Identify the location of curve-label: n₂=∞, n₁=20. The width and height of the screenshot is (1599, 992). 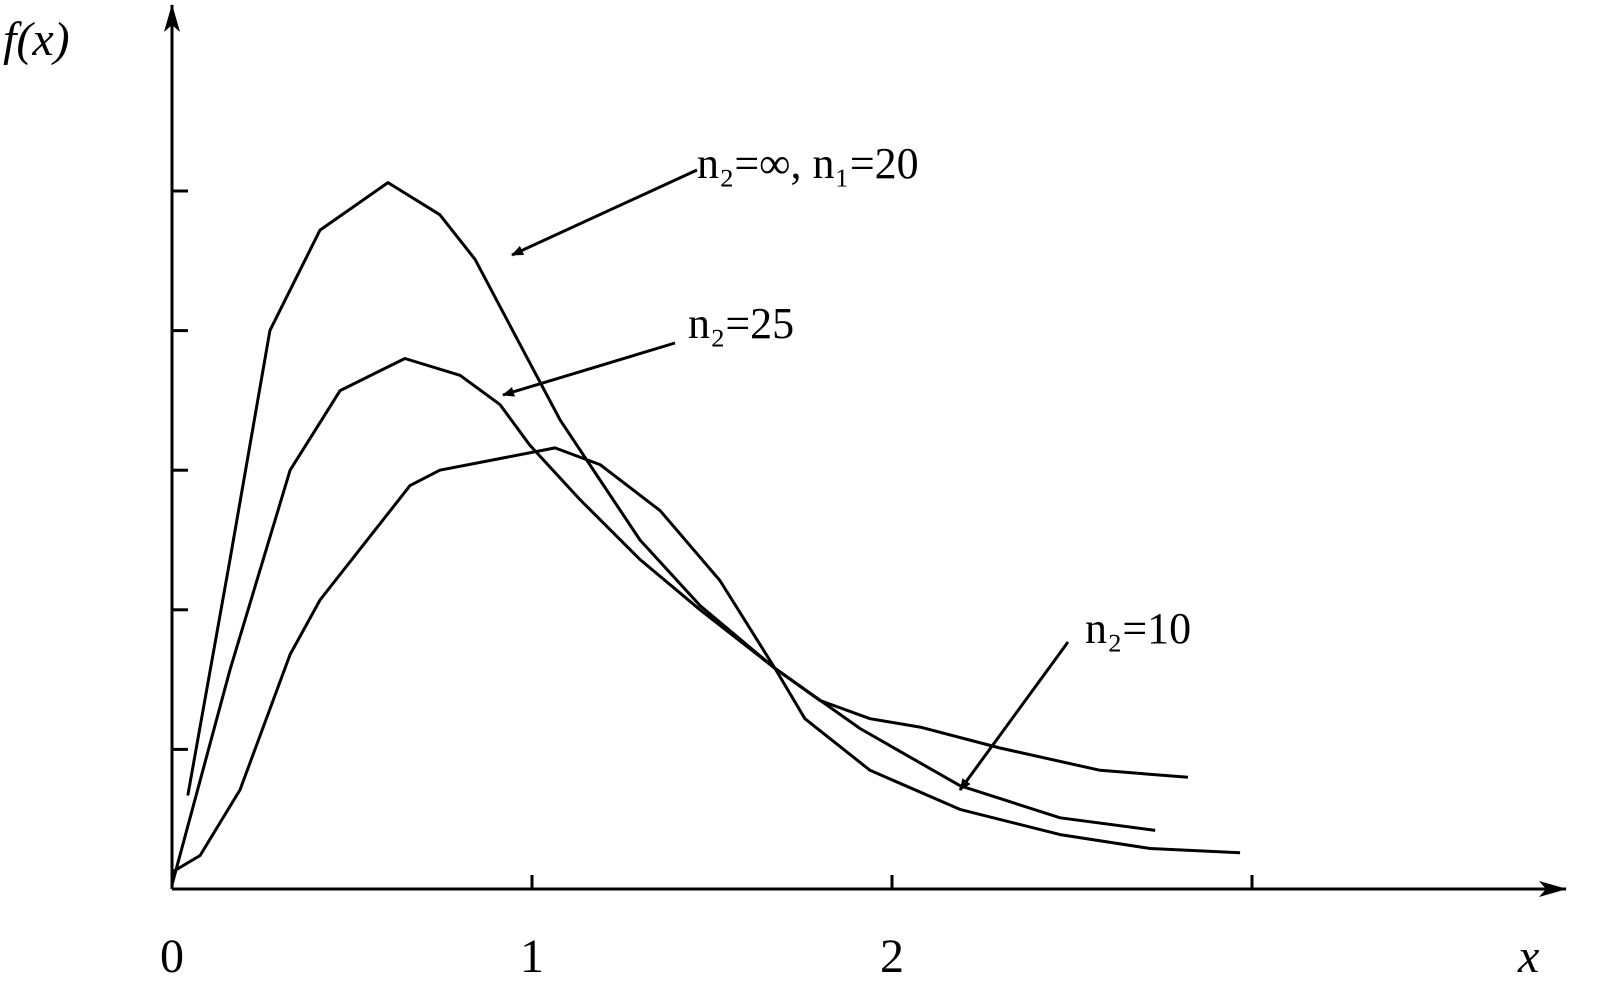
(808, 163).